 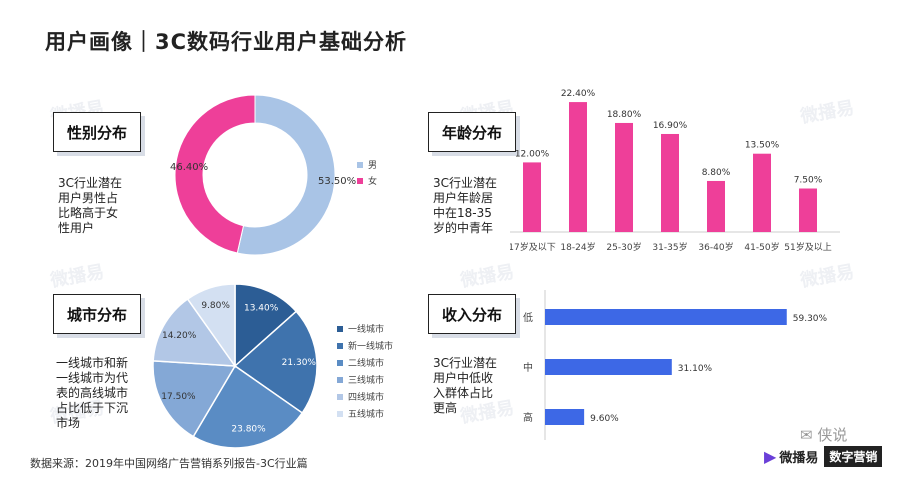 I want to click on legend-label: 女, so click(x=372, y=181).